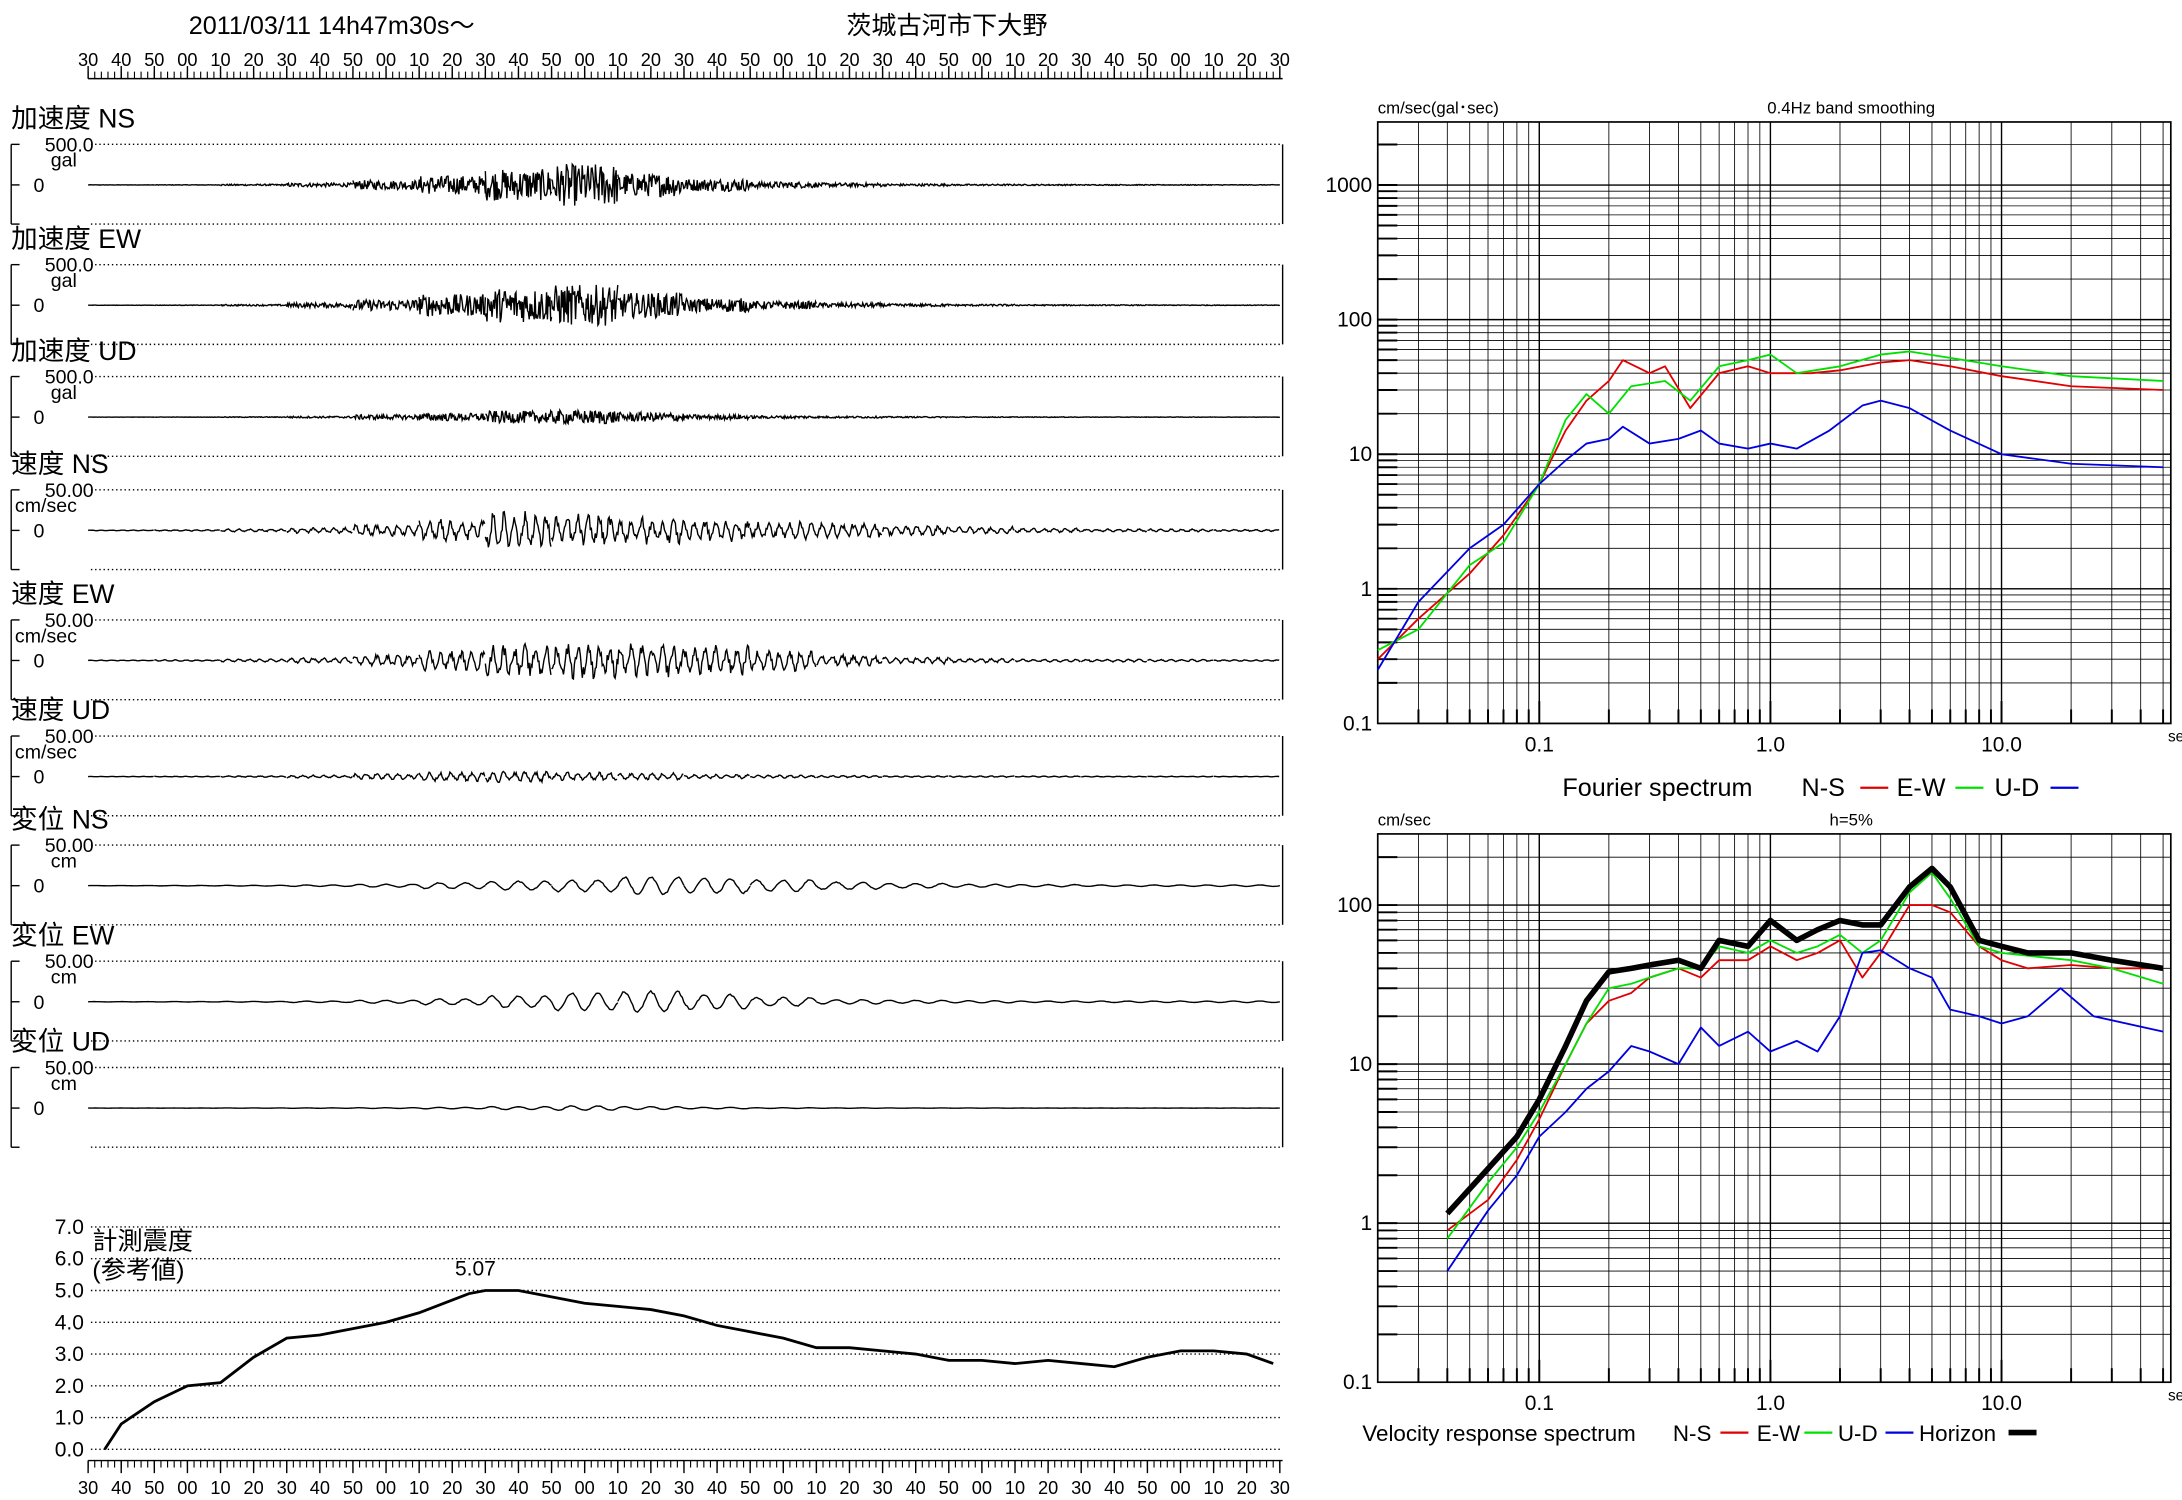 The image size is (2182, 1500). Describe the element at coordinates (64, 281) in the screenshot. I see `channel-unit: gal` at that location.